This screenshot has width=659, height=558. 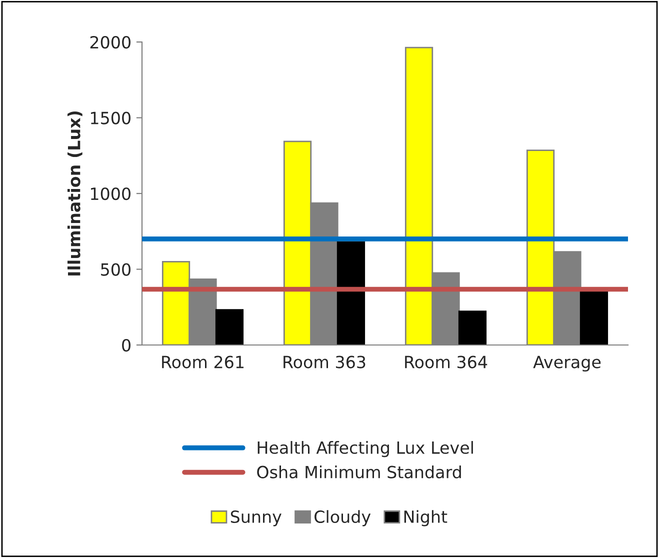 What do you see at coordinates (203, 362) in the screenshot?
I see `x-tick-label: Room 261` at bounding box center [203, 362].